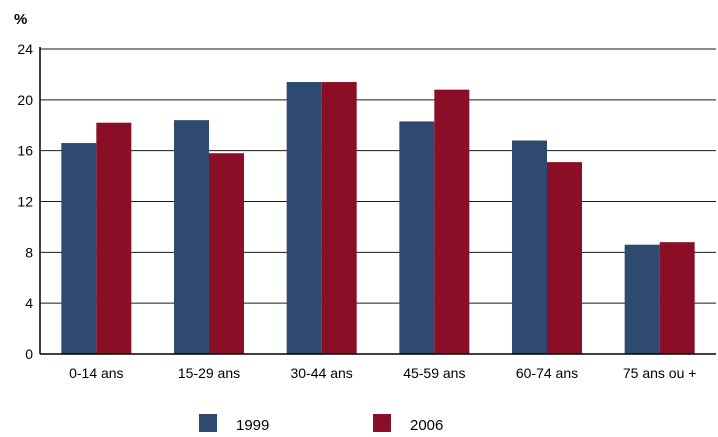 Image resolution: width=718 pixels, height=437 pixels. I want to click on bar-2006-45-59-ans, so click(452, 222).